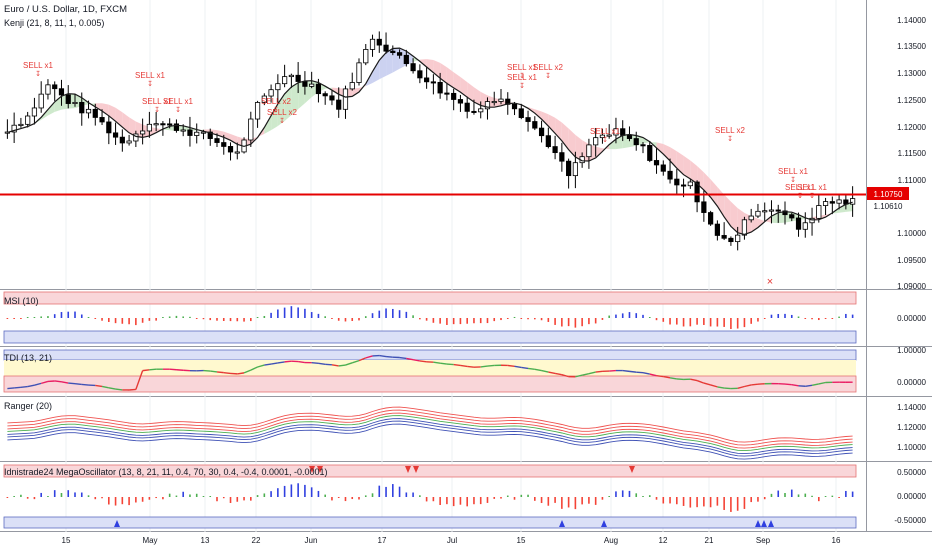 The image size is (932, 550). I want to click on time-tick: 17, so click(382, 540).